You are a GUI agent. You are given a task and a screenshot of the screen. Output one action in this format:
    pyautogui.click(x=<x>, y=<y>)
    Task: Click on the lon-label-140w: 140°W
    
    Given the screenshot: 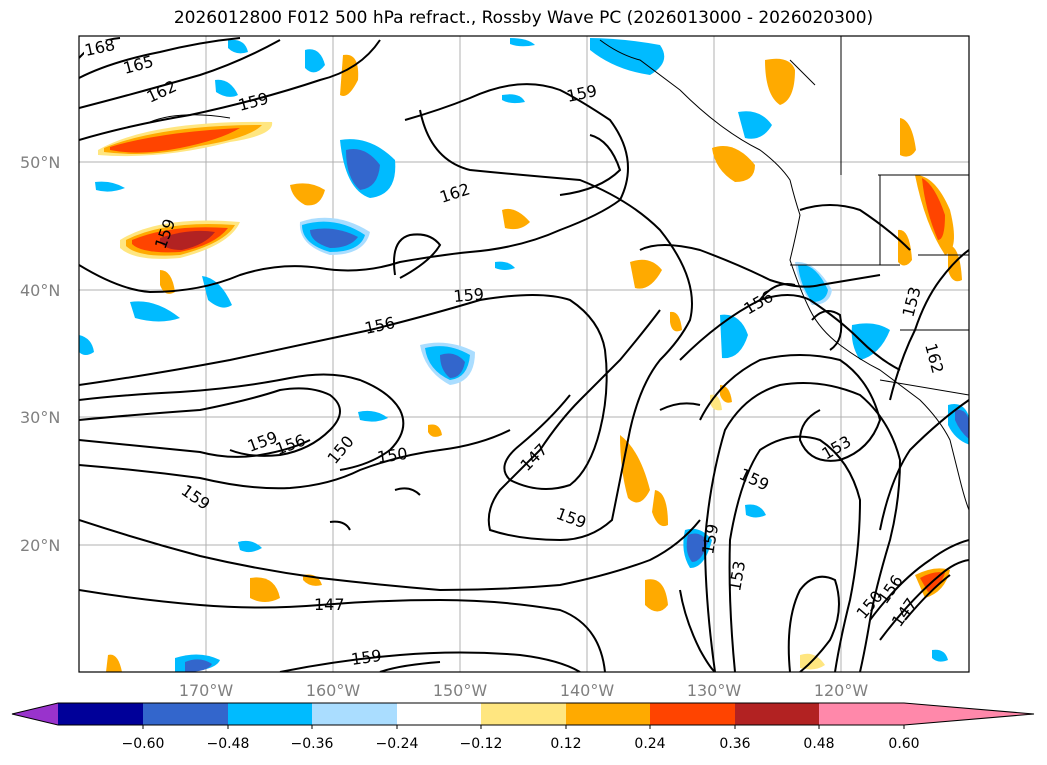 What is the action you would take?
    pyautogui.click(x=587, y=690)
    